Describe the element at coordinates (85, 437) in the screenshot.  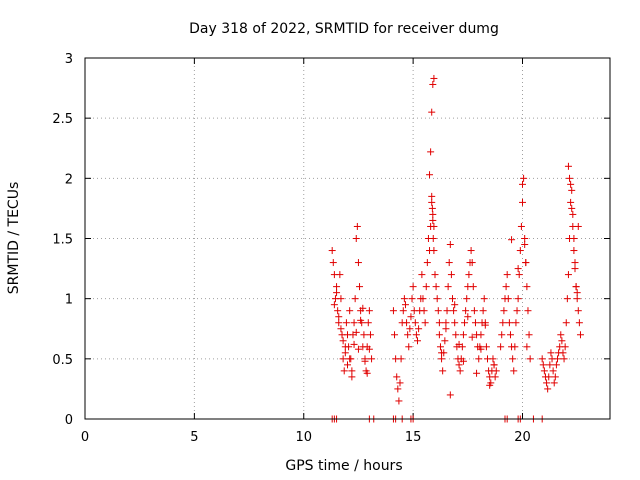
I see `x-tick-label: 0` at that location.